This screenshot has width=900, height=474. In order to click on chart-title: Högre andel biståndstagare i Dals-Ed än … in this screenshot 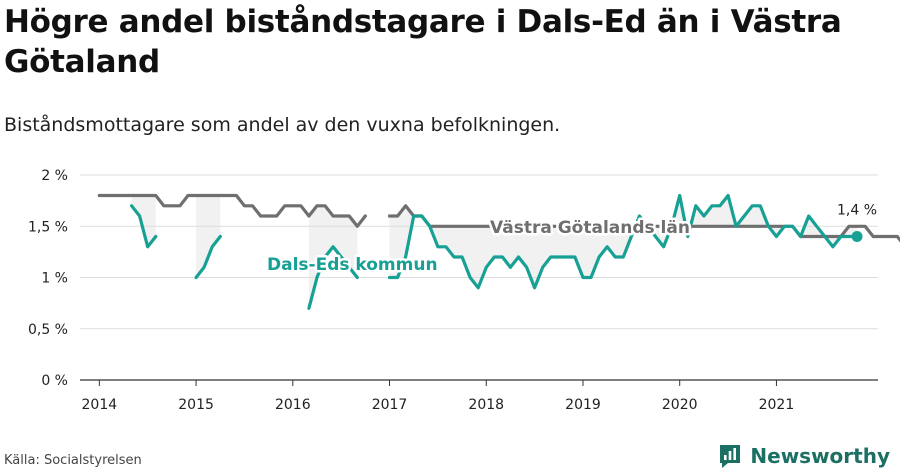, I will do `click(423, 42)`.